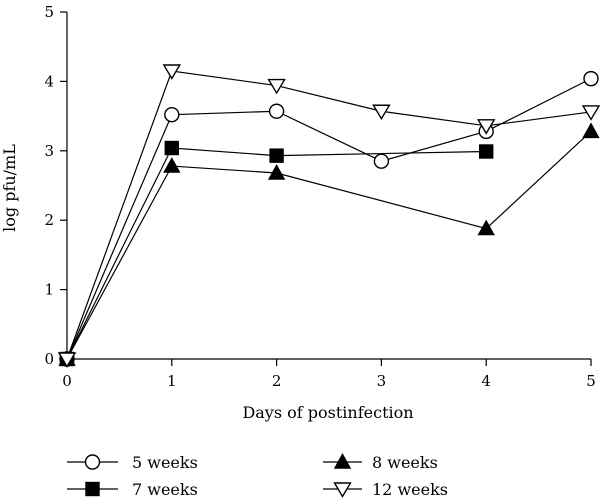 The image size is (600, 504). What do you see at coordinates (405, 462) in the screenshot?
I see `legend-label: 8 weeks` at bounding box center [405, 462].